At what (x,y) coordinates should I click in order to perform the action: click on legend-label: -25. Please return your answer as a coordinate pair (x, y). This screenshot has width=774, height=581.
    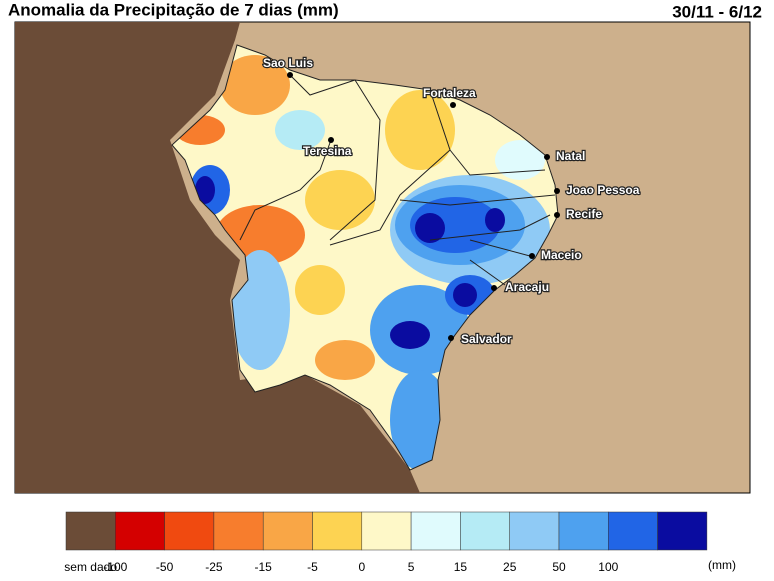
    Looking at the image, I should click on (214, 567).